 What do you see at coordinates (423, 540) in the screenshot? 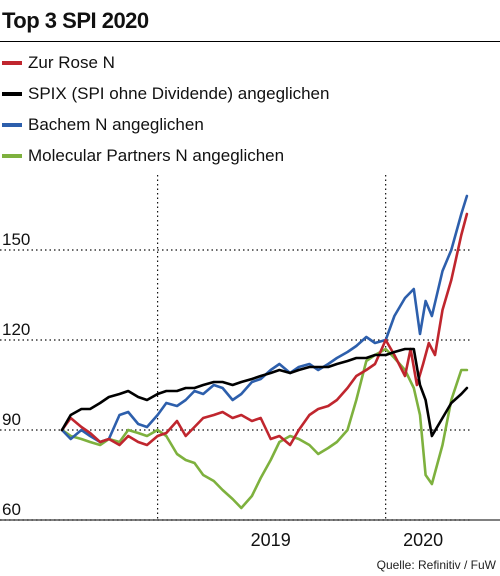
I see `x-tick-label: 2020` at bounding box center [423, 540].